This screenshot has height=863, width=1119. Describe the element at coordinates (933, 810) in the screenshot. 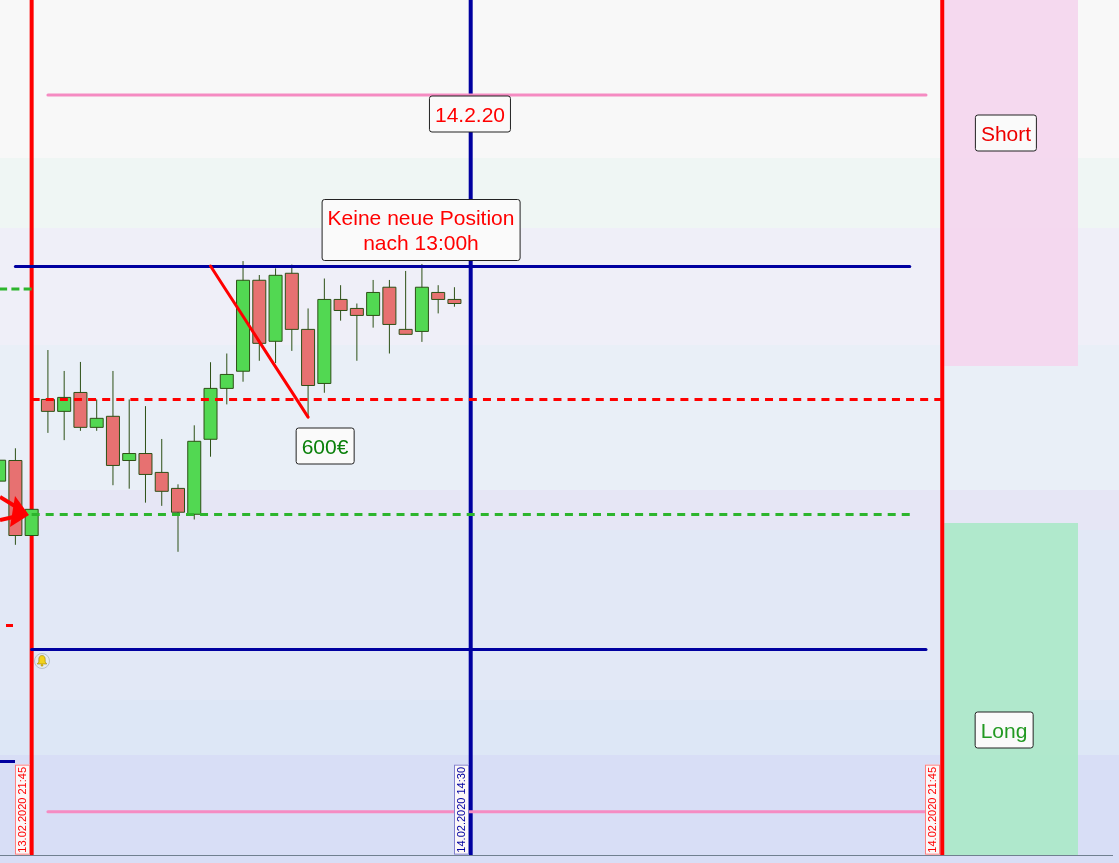

I see `text: 14.02.2020 21:45` at that location.